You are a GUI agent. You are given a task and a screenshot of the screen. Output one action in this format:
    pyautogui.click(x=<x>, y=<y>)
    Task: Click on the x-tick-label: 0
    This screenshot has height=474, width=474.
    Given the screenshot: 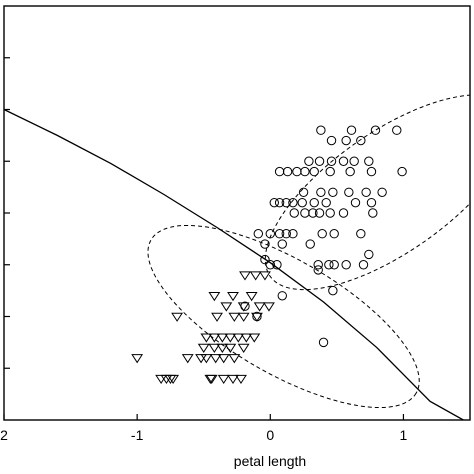 What is the action you would take?
    pyautogui.click(x=270, y=435)
    